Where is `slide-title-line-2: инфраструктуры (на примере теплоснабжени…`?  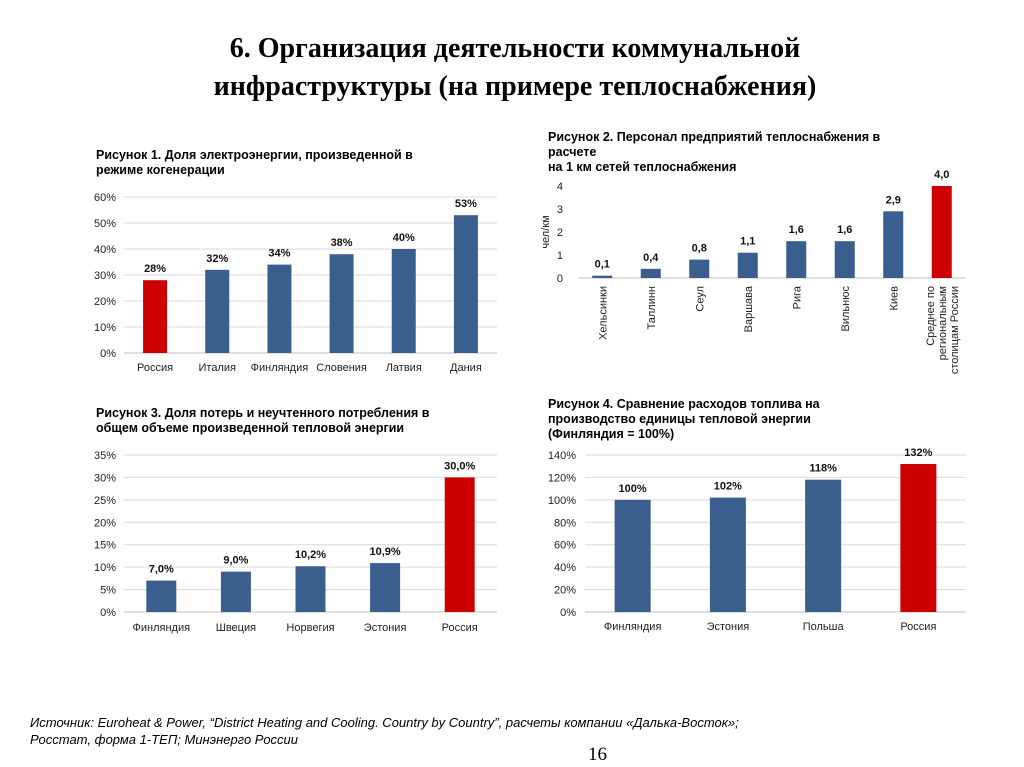 slide-title-line-2: инфраструктуры (на примере теплоснабжени… is located at coordinates (515, 86).